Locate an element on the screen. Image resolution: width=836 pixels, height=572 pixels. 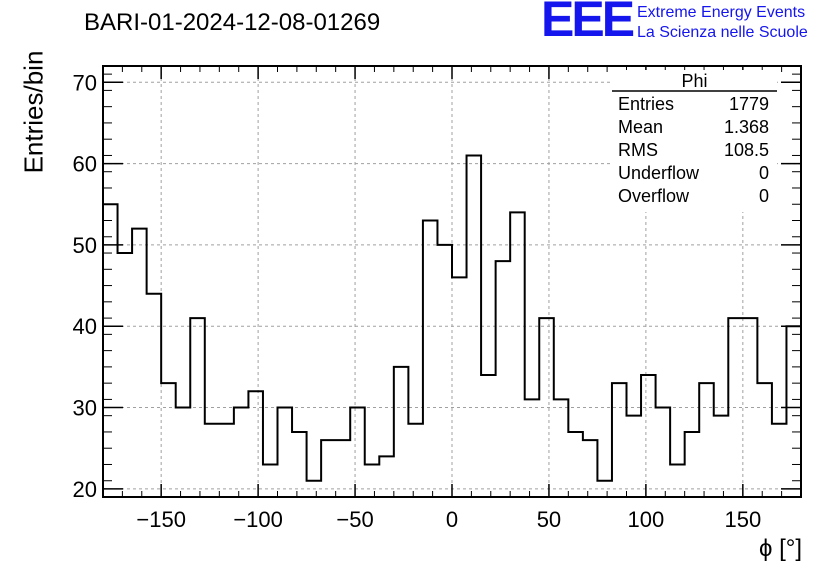
x-tick-label: 150 is located at coordinates (742, 519).